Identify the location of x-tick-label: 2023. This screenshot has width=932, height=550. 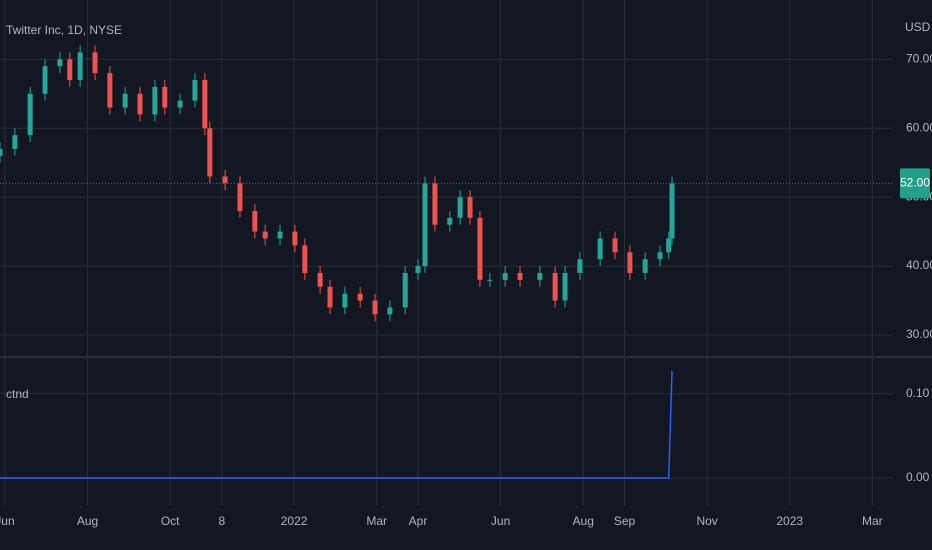
(789, 521).